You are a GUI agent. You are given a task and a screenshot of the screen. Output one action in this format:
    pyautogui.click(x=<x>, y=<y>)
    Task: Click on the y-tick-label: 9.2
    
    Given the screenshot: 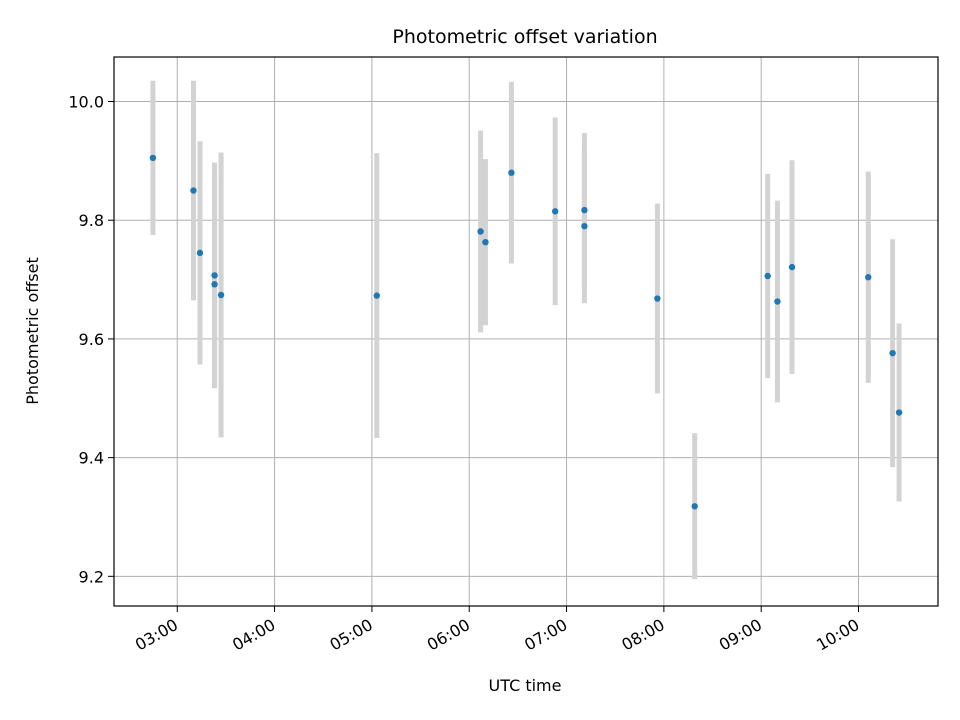 What is the action you would take?
    pyautogui.click(x=91, y=576)
    